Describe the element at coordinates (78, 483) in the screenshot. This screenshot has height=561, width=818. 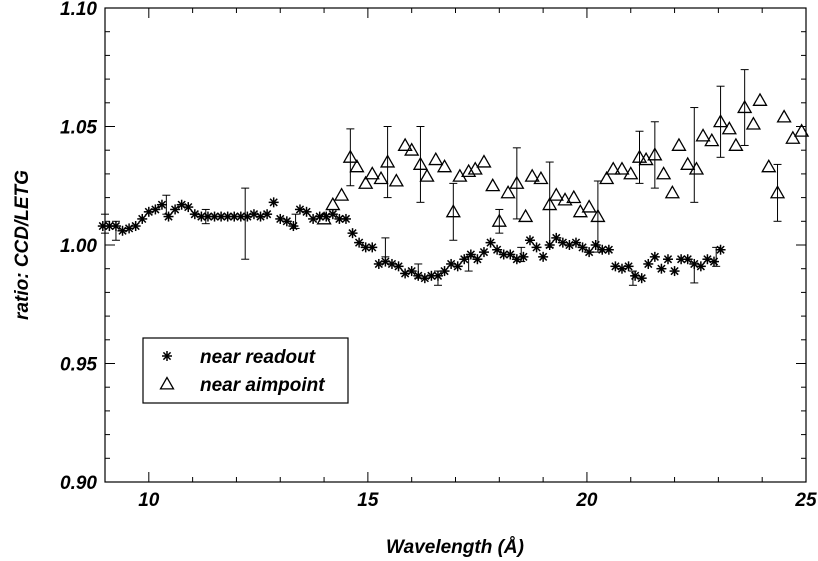
I see `y-tick-label: 0.90` at that location.